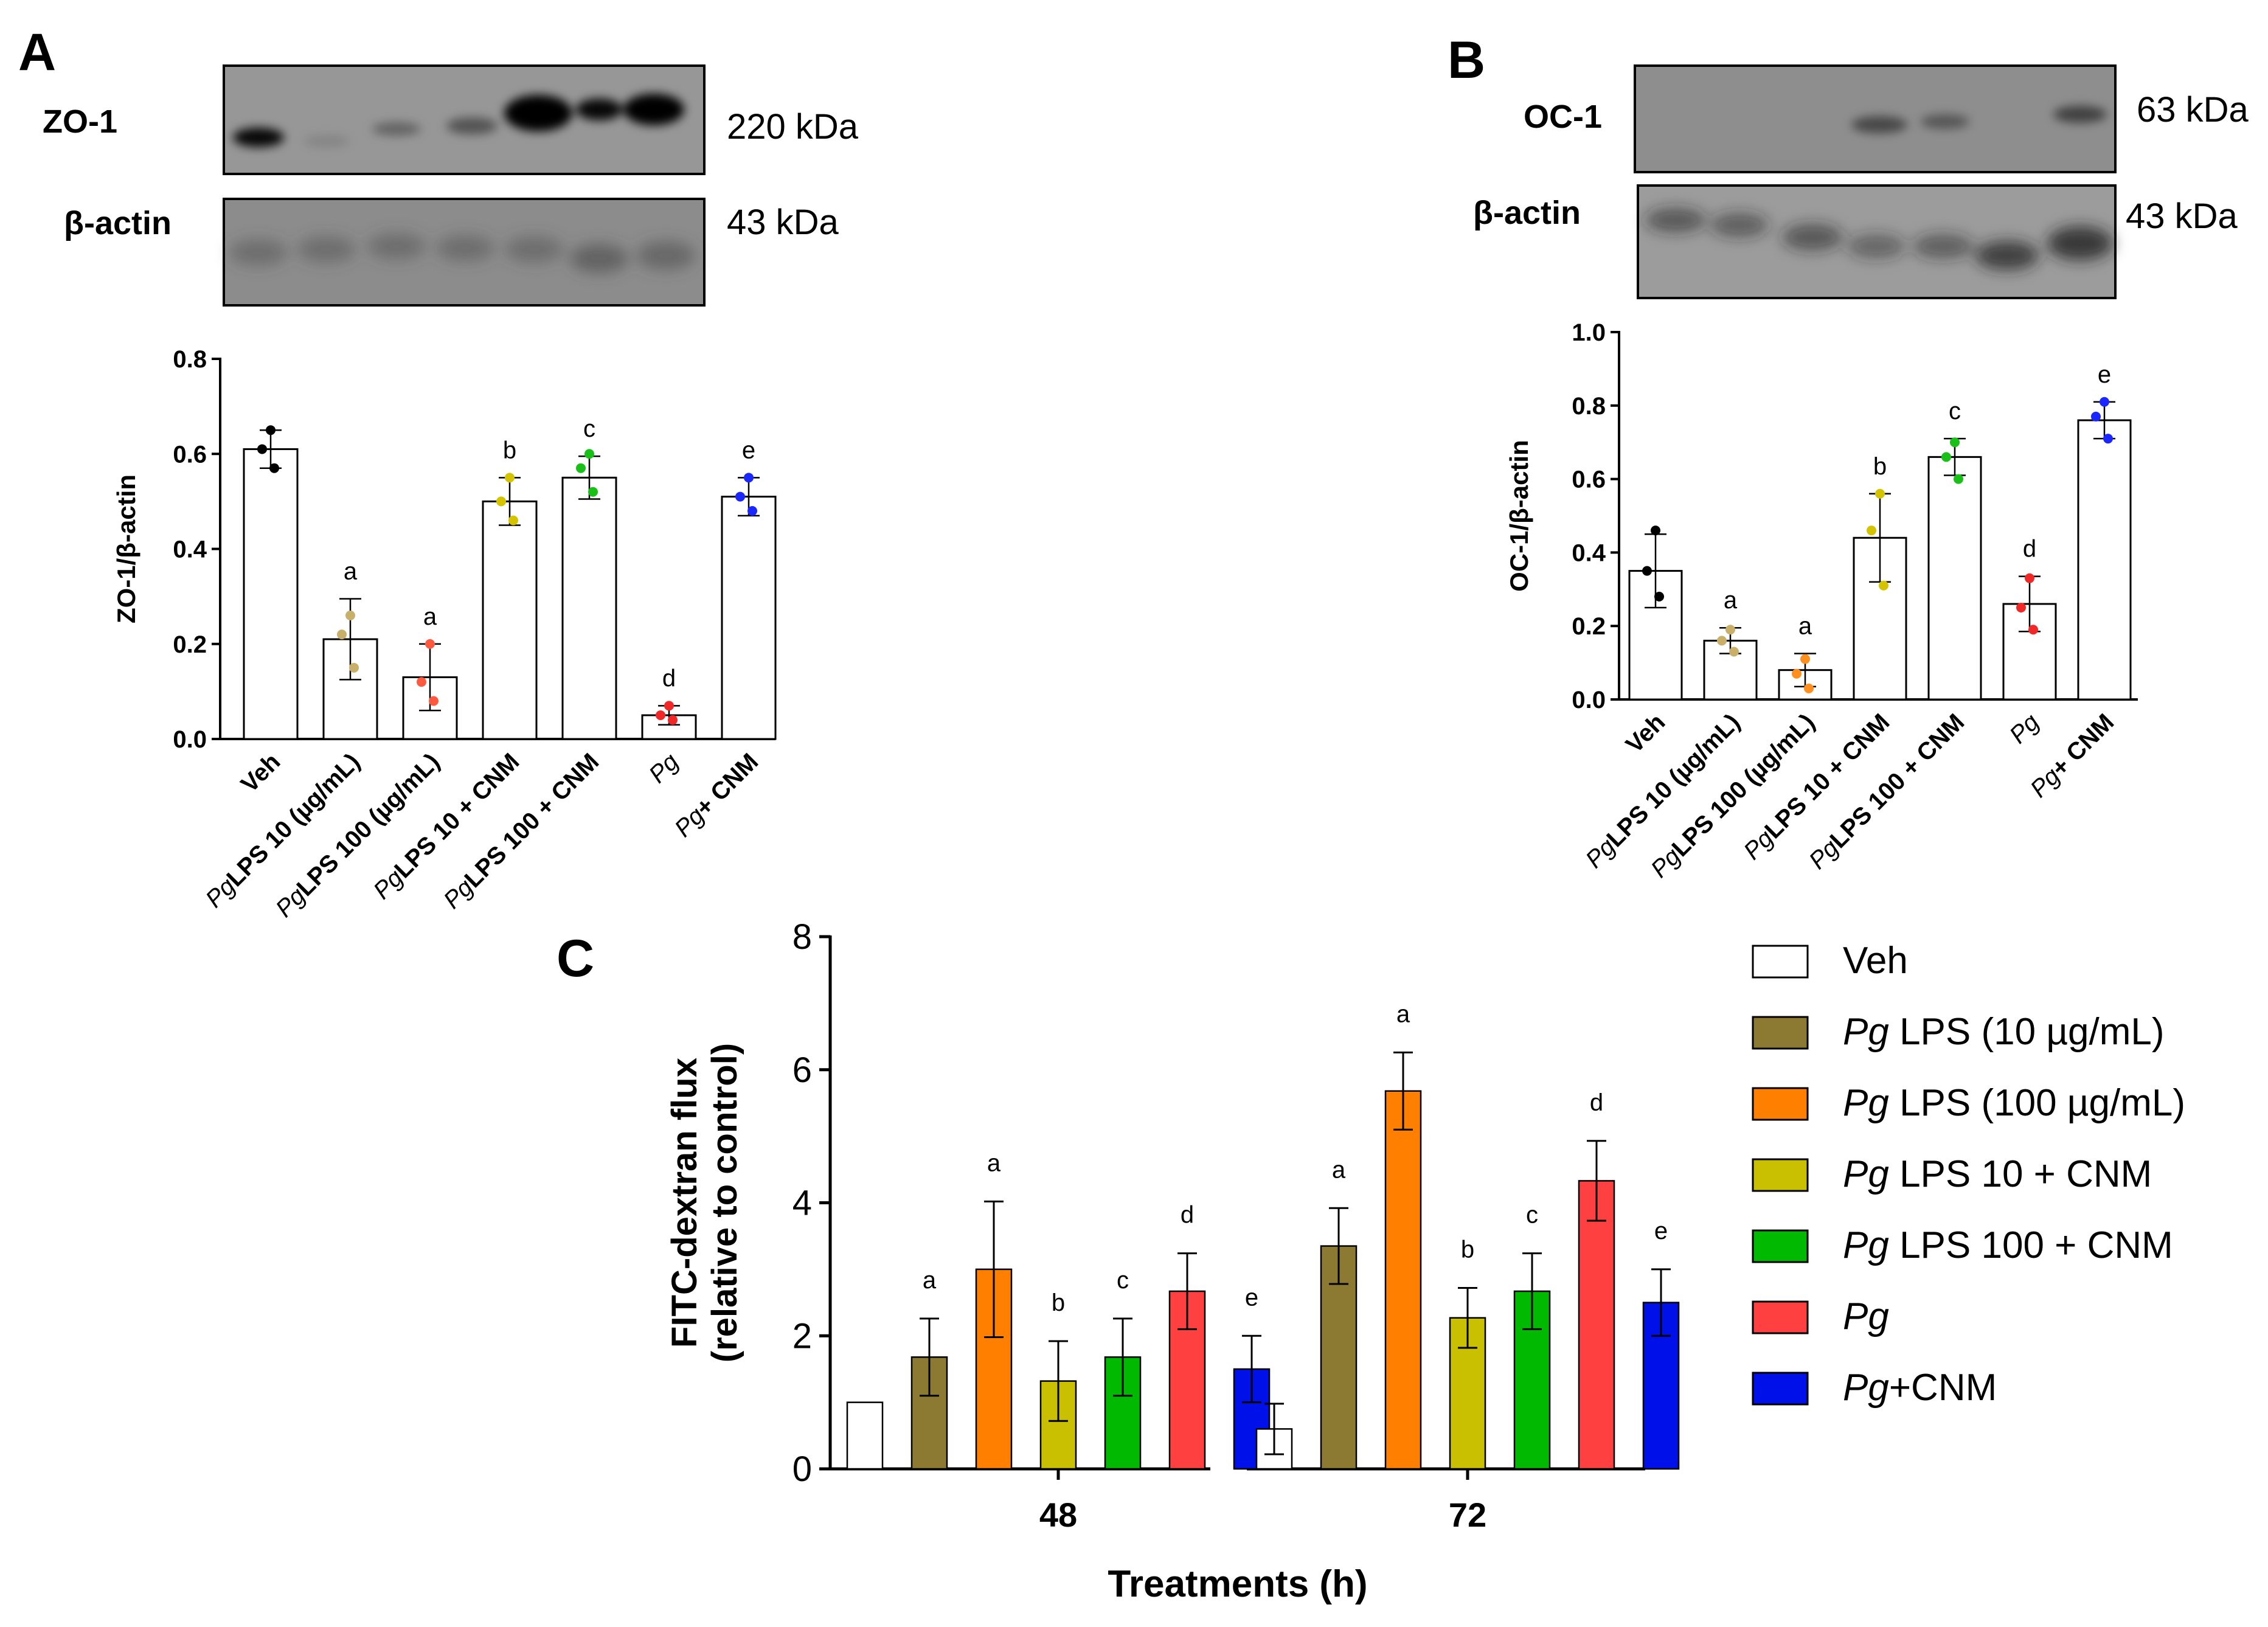 This screenshot has height=1627, width=2268. Describe the element at coordinates (190, 549) in the screenshot. I see `zo1-y-tick-label: 0.4` at that location.